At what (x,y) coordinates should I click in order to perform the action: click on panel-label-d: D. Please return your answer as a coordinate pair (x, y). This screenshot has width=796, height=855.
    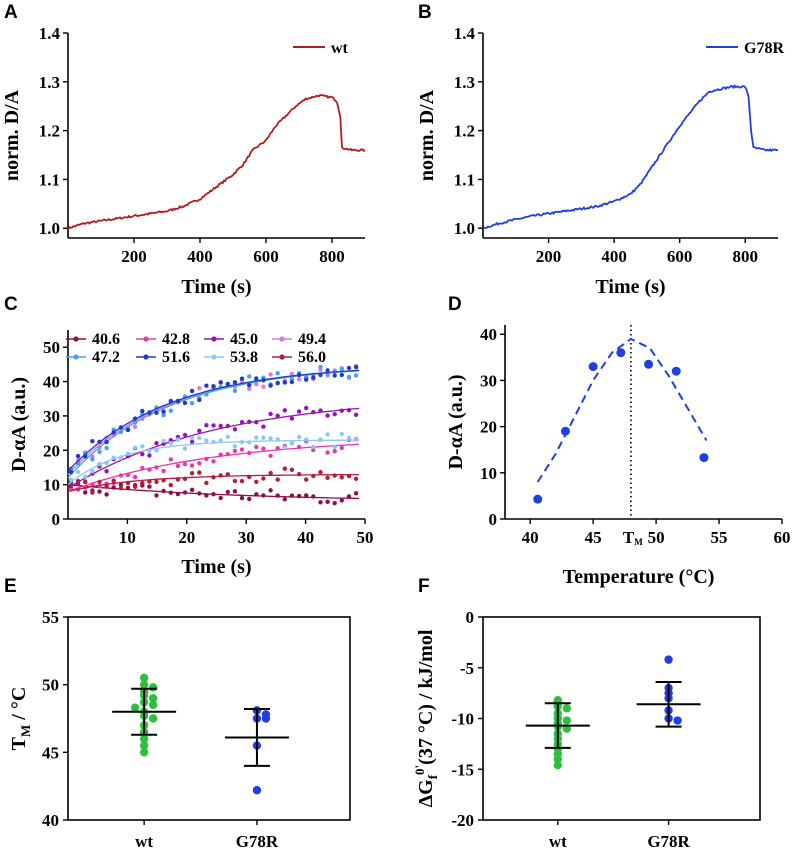
    Looking at the image, I should click on (455, 304).